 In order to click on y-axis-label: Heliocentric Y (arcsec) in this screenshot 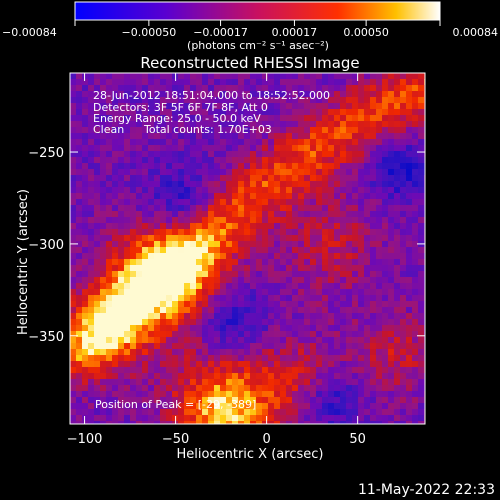, I will do `click(23, 262)`.